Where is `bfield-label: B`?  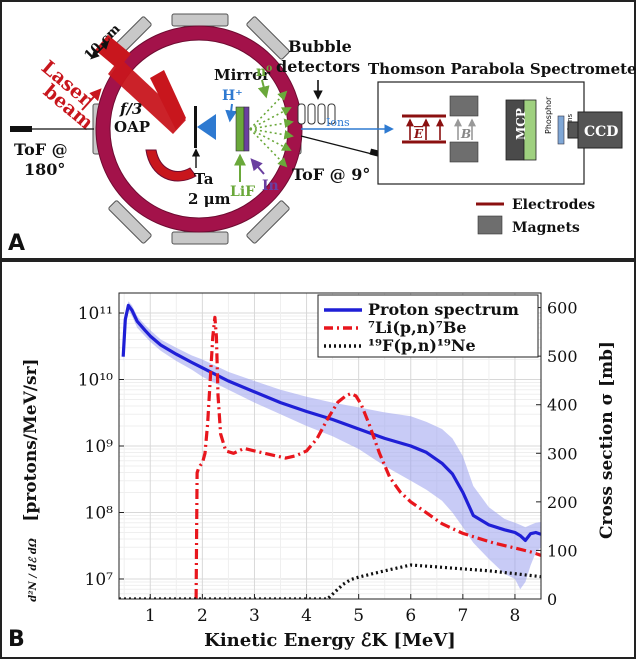
bfield-label: B is located at coordinates (465, 134).